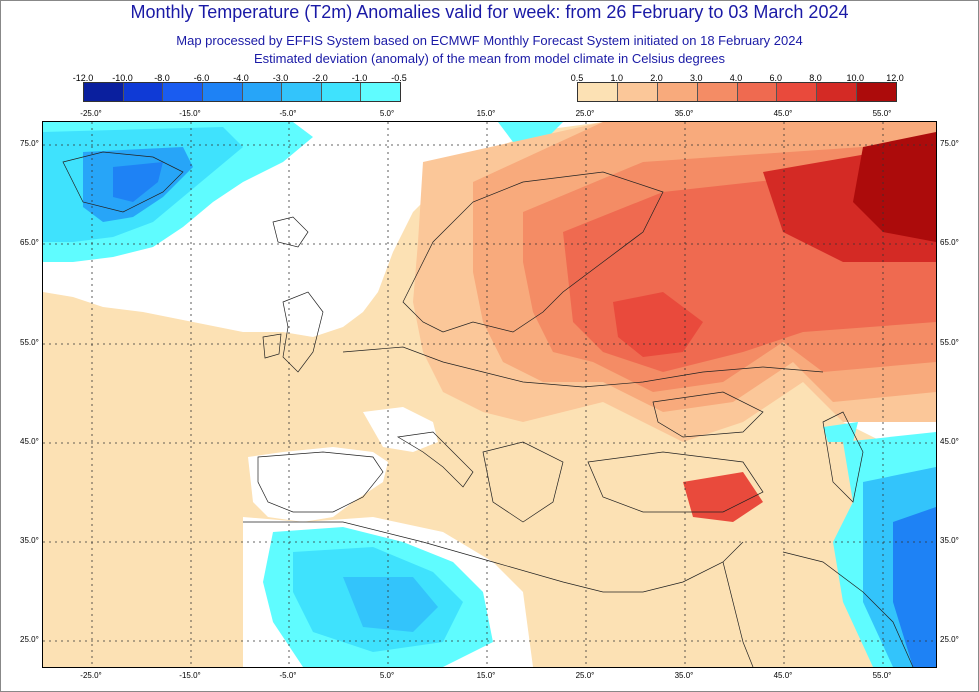 This screenshot has height=692, width=979. I want to click on cold-legend-label: -12.0, so click(83, 78).